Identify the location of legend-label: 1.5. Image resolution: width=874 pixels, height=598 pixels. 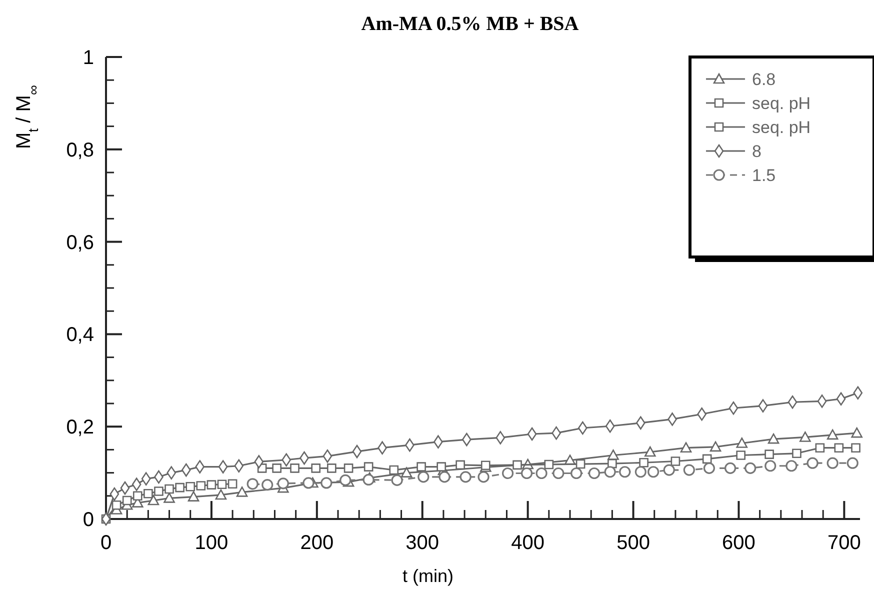
(764, 175).